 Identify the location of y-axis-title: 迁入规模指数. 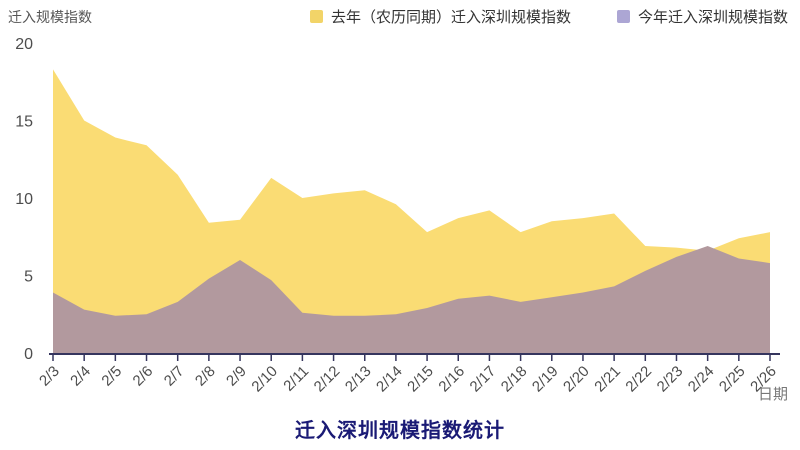
(50, 17).